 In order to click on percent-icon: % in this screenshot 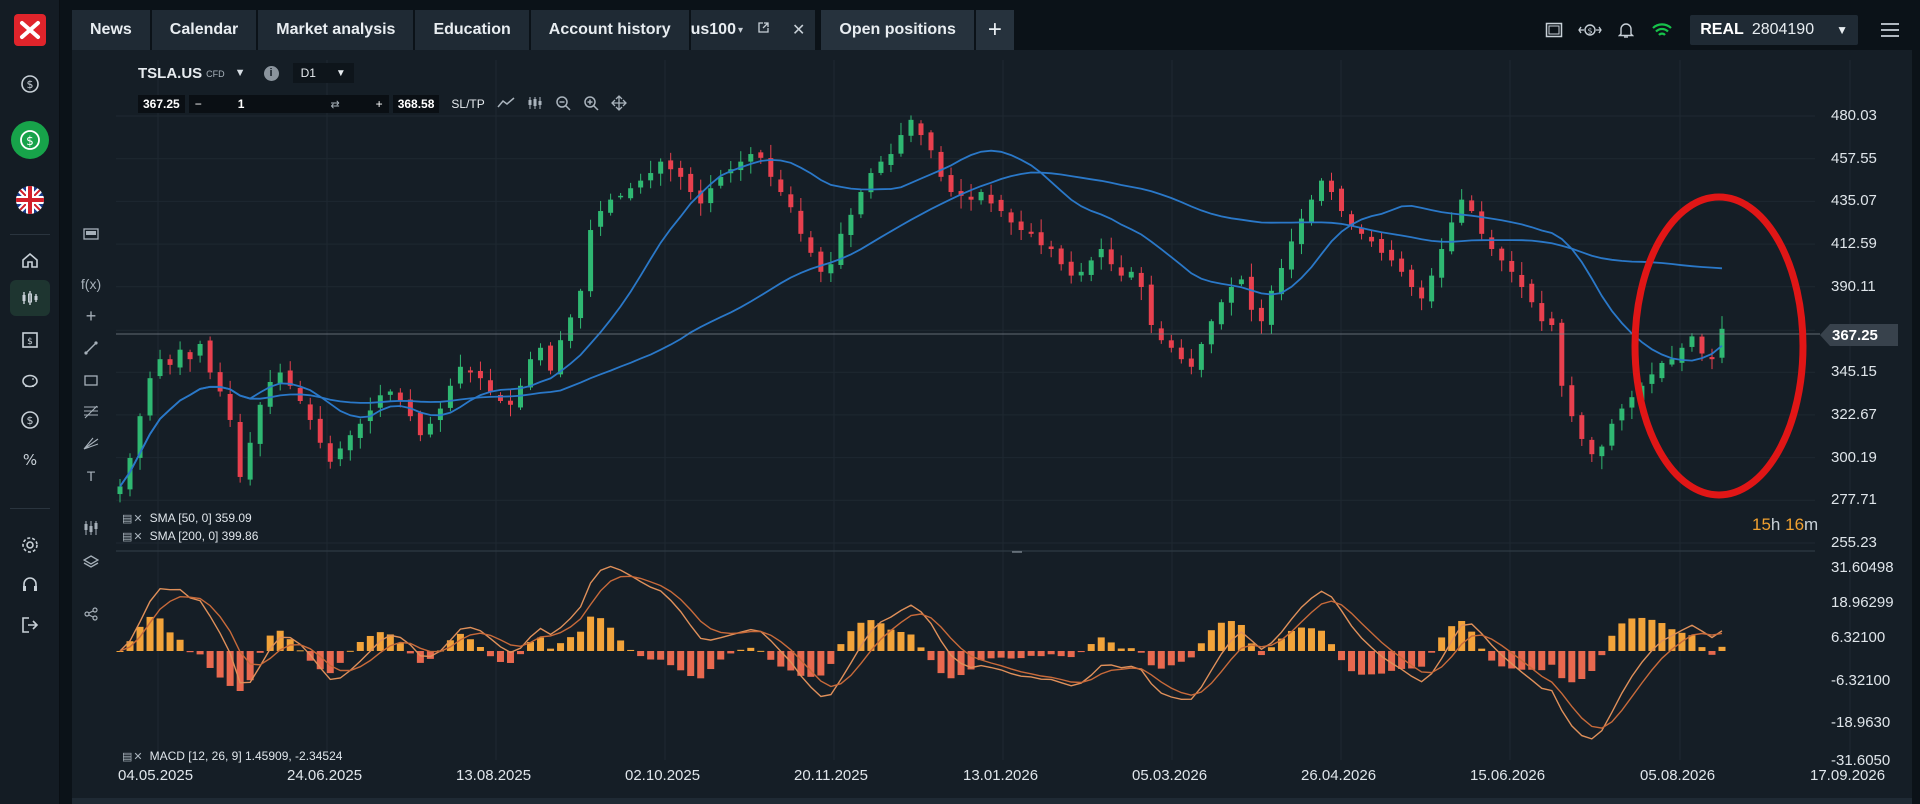, I will do `click(30, 460)`.